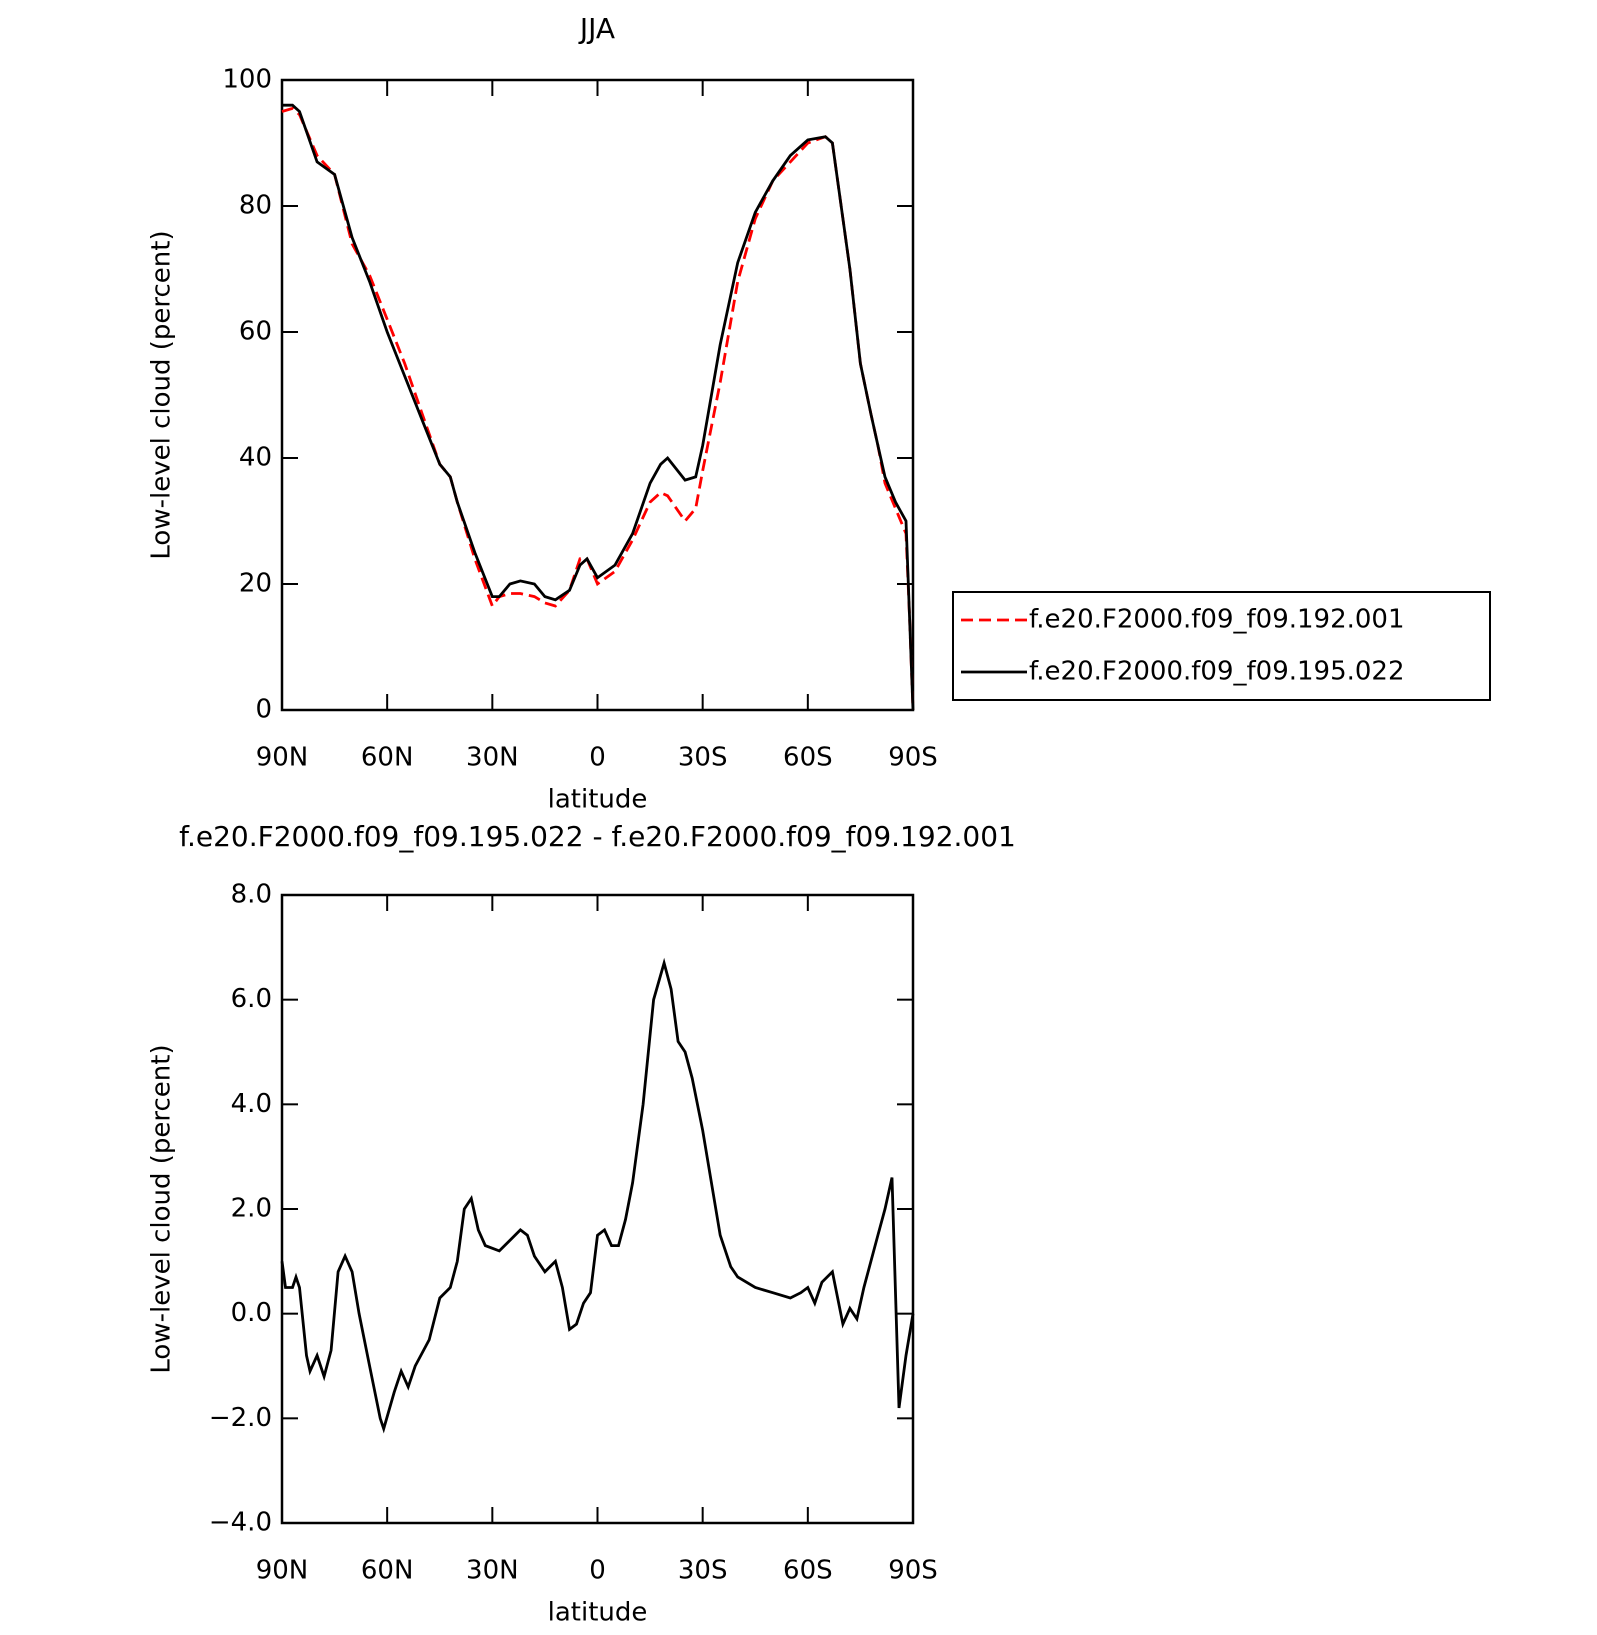  I want to click on y-tick-label: 8.0, so click(251, 895).